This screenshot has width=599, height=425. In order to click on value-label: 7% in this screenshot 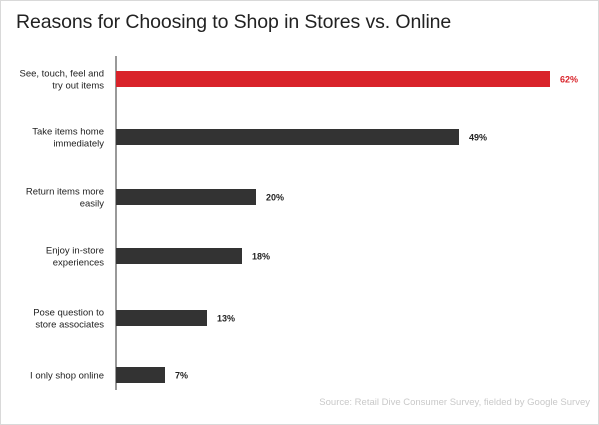, I will do `click(181, 376)`.